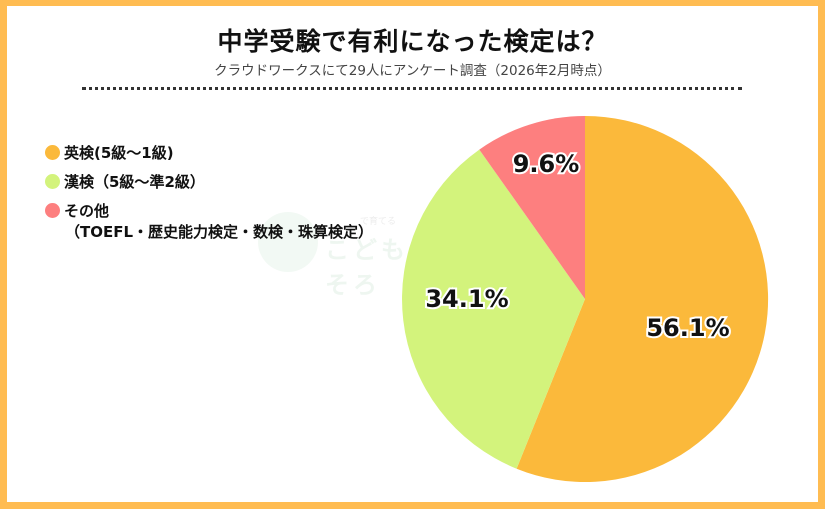 The height and width of the screenshot is (509, 825). I want to click on legend-item-kanken: 漢検（5級〜準2級）, so click(209, 181).